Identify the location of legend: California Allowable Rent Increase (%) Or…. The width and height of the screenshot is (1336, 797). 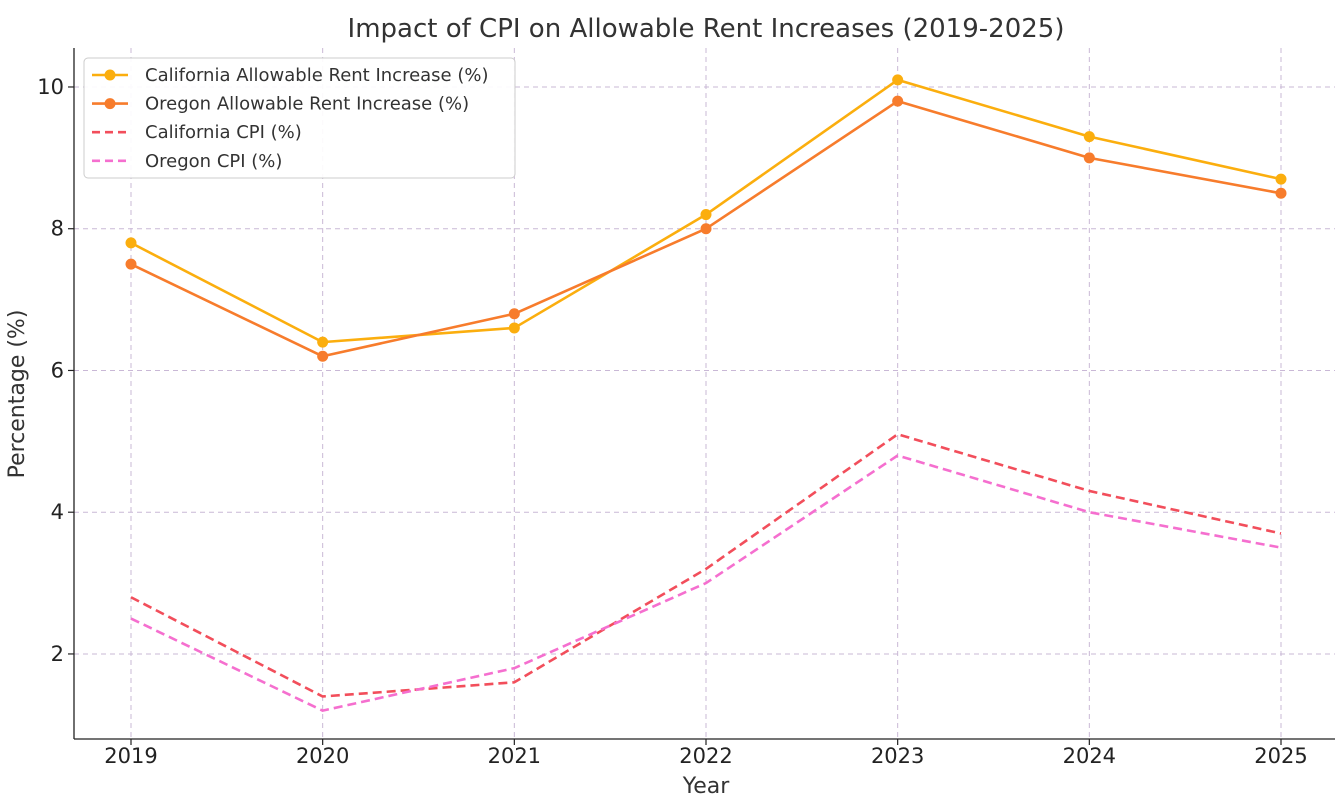
(299, 118).